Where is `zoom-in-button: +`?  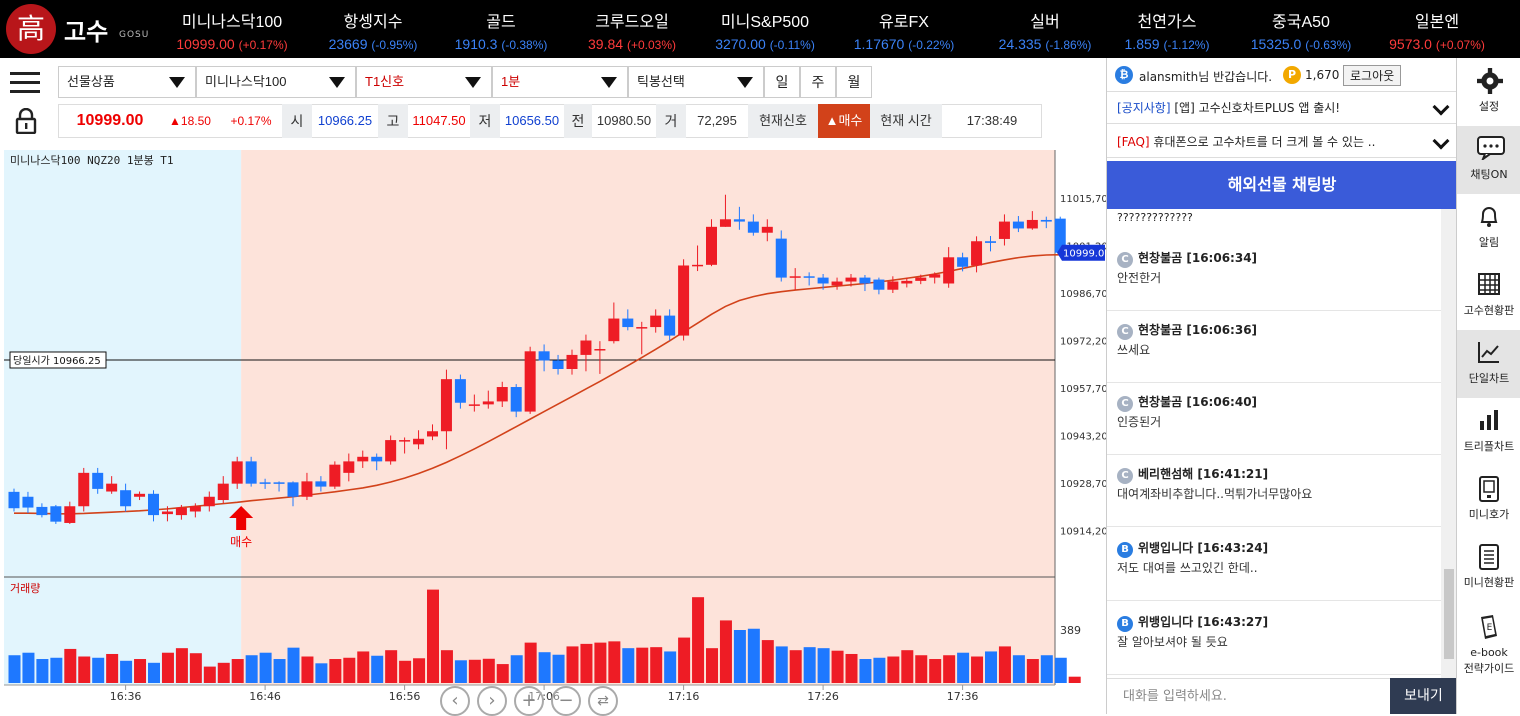 zoom-in-button: + is located at coordinates (529, 701).